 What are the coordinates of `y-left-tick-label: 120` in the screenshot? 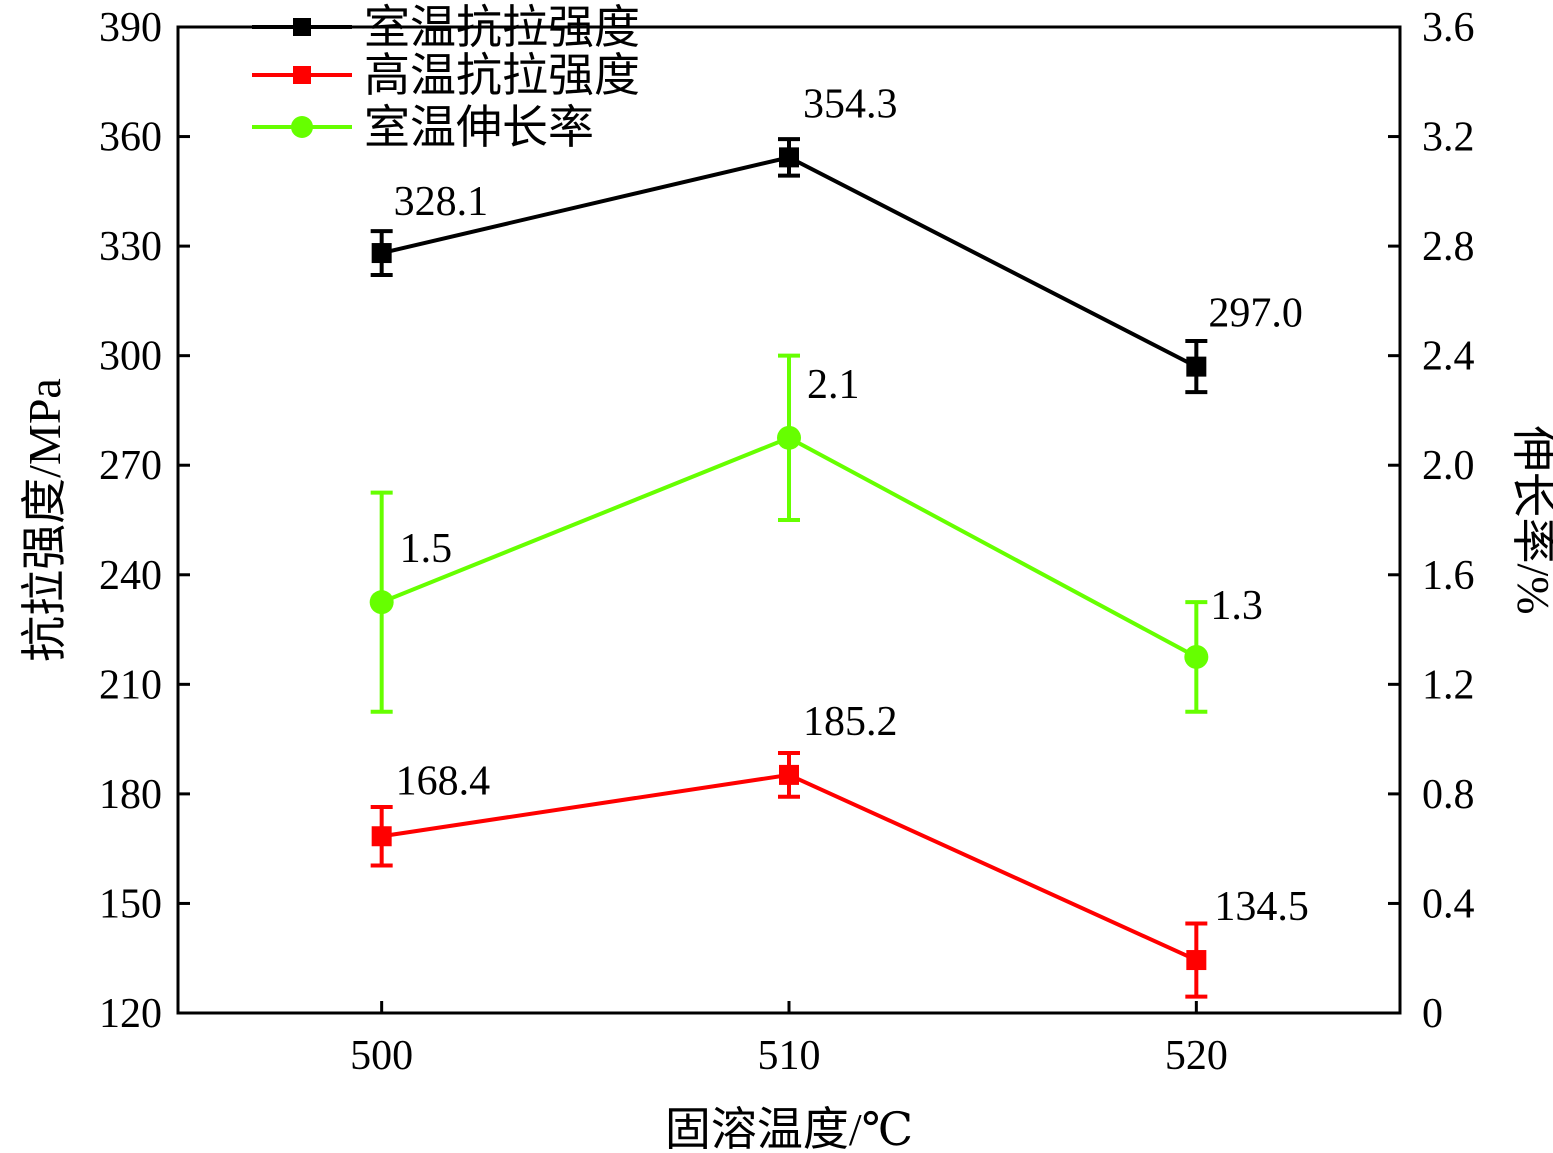 It's located at (130, 1014).